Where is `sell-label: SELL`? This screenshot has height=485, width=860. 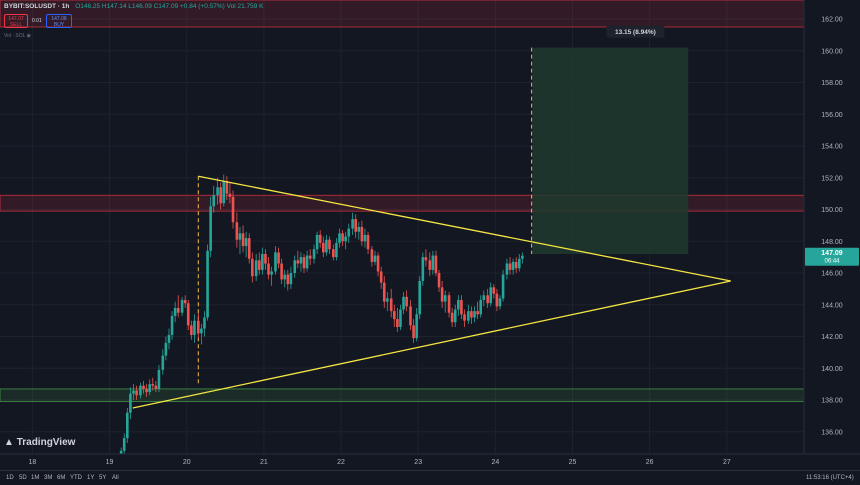
sell-label: SELL is located at coordinates (16, 25).